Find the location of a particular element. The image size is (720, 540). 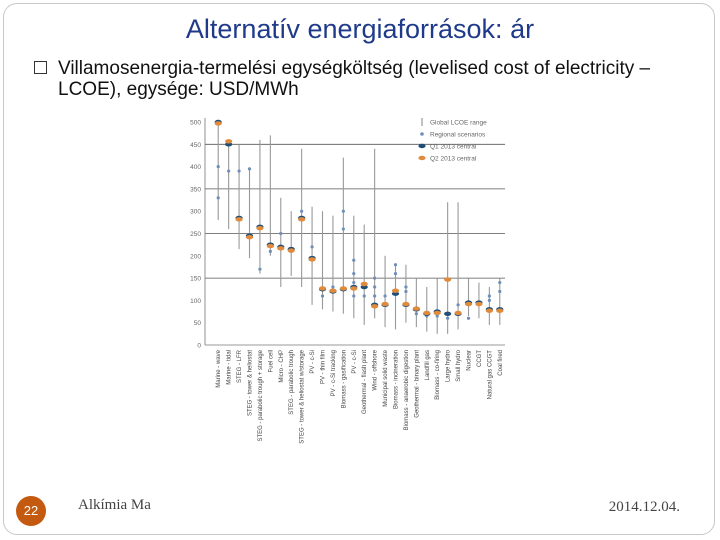

x-category-label: STEG - parabolic trough is located at coordinates (292, 382).